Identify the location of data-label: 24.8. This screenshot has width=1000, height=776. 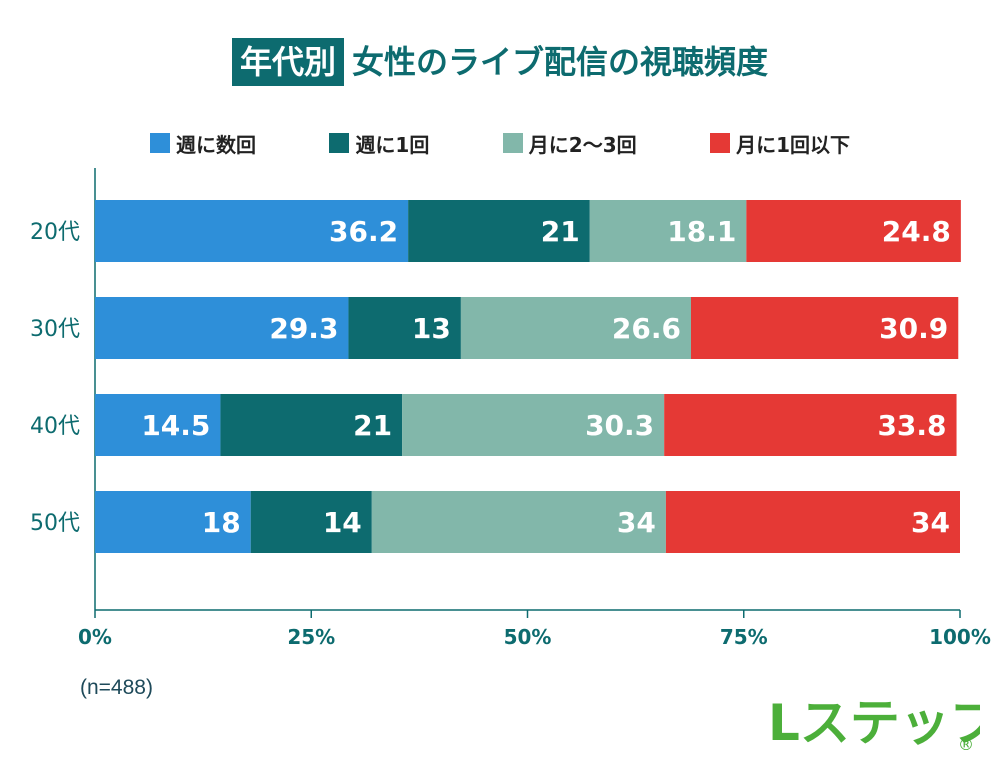
(916, 231).